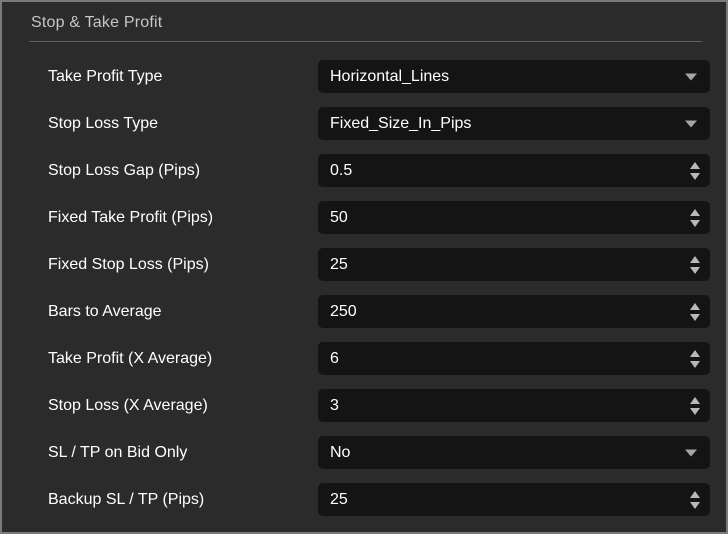 The image size is (728, 534). I want to click on dropdown-take-profit-type: Horizontal_Lines, so click(514, 76).